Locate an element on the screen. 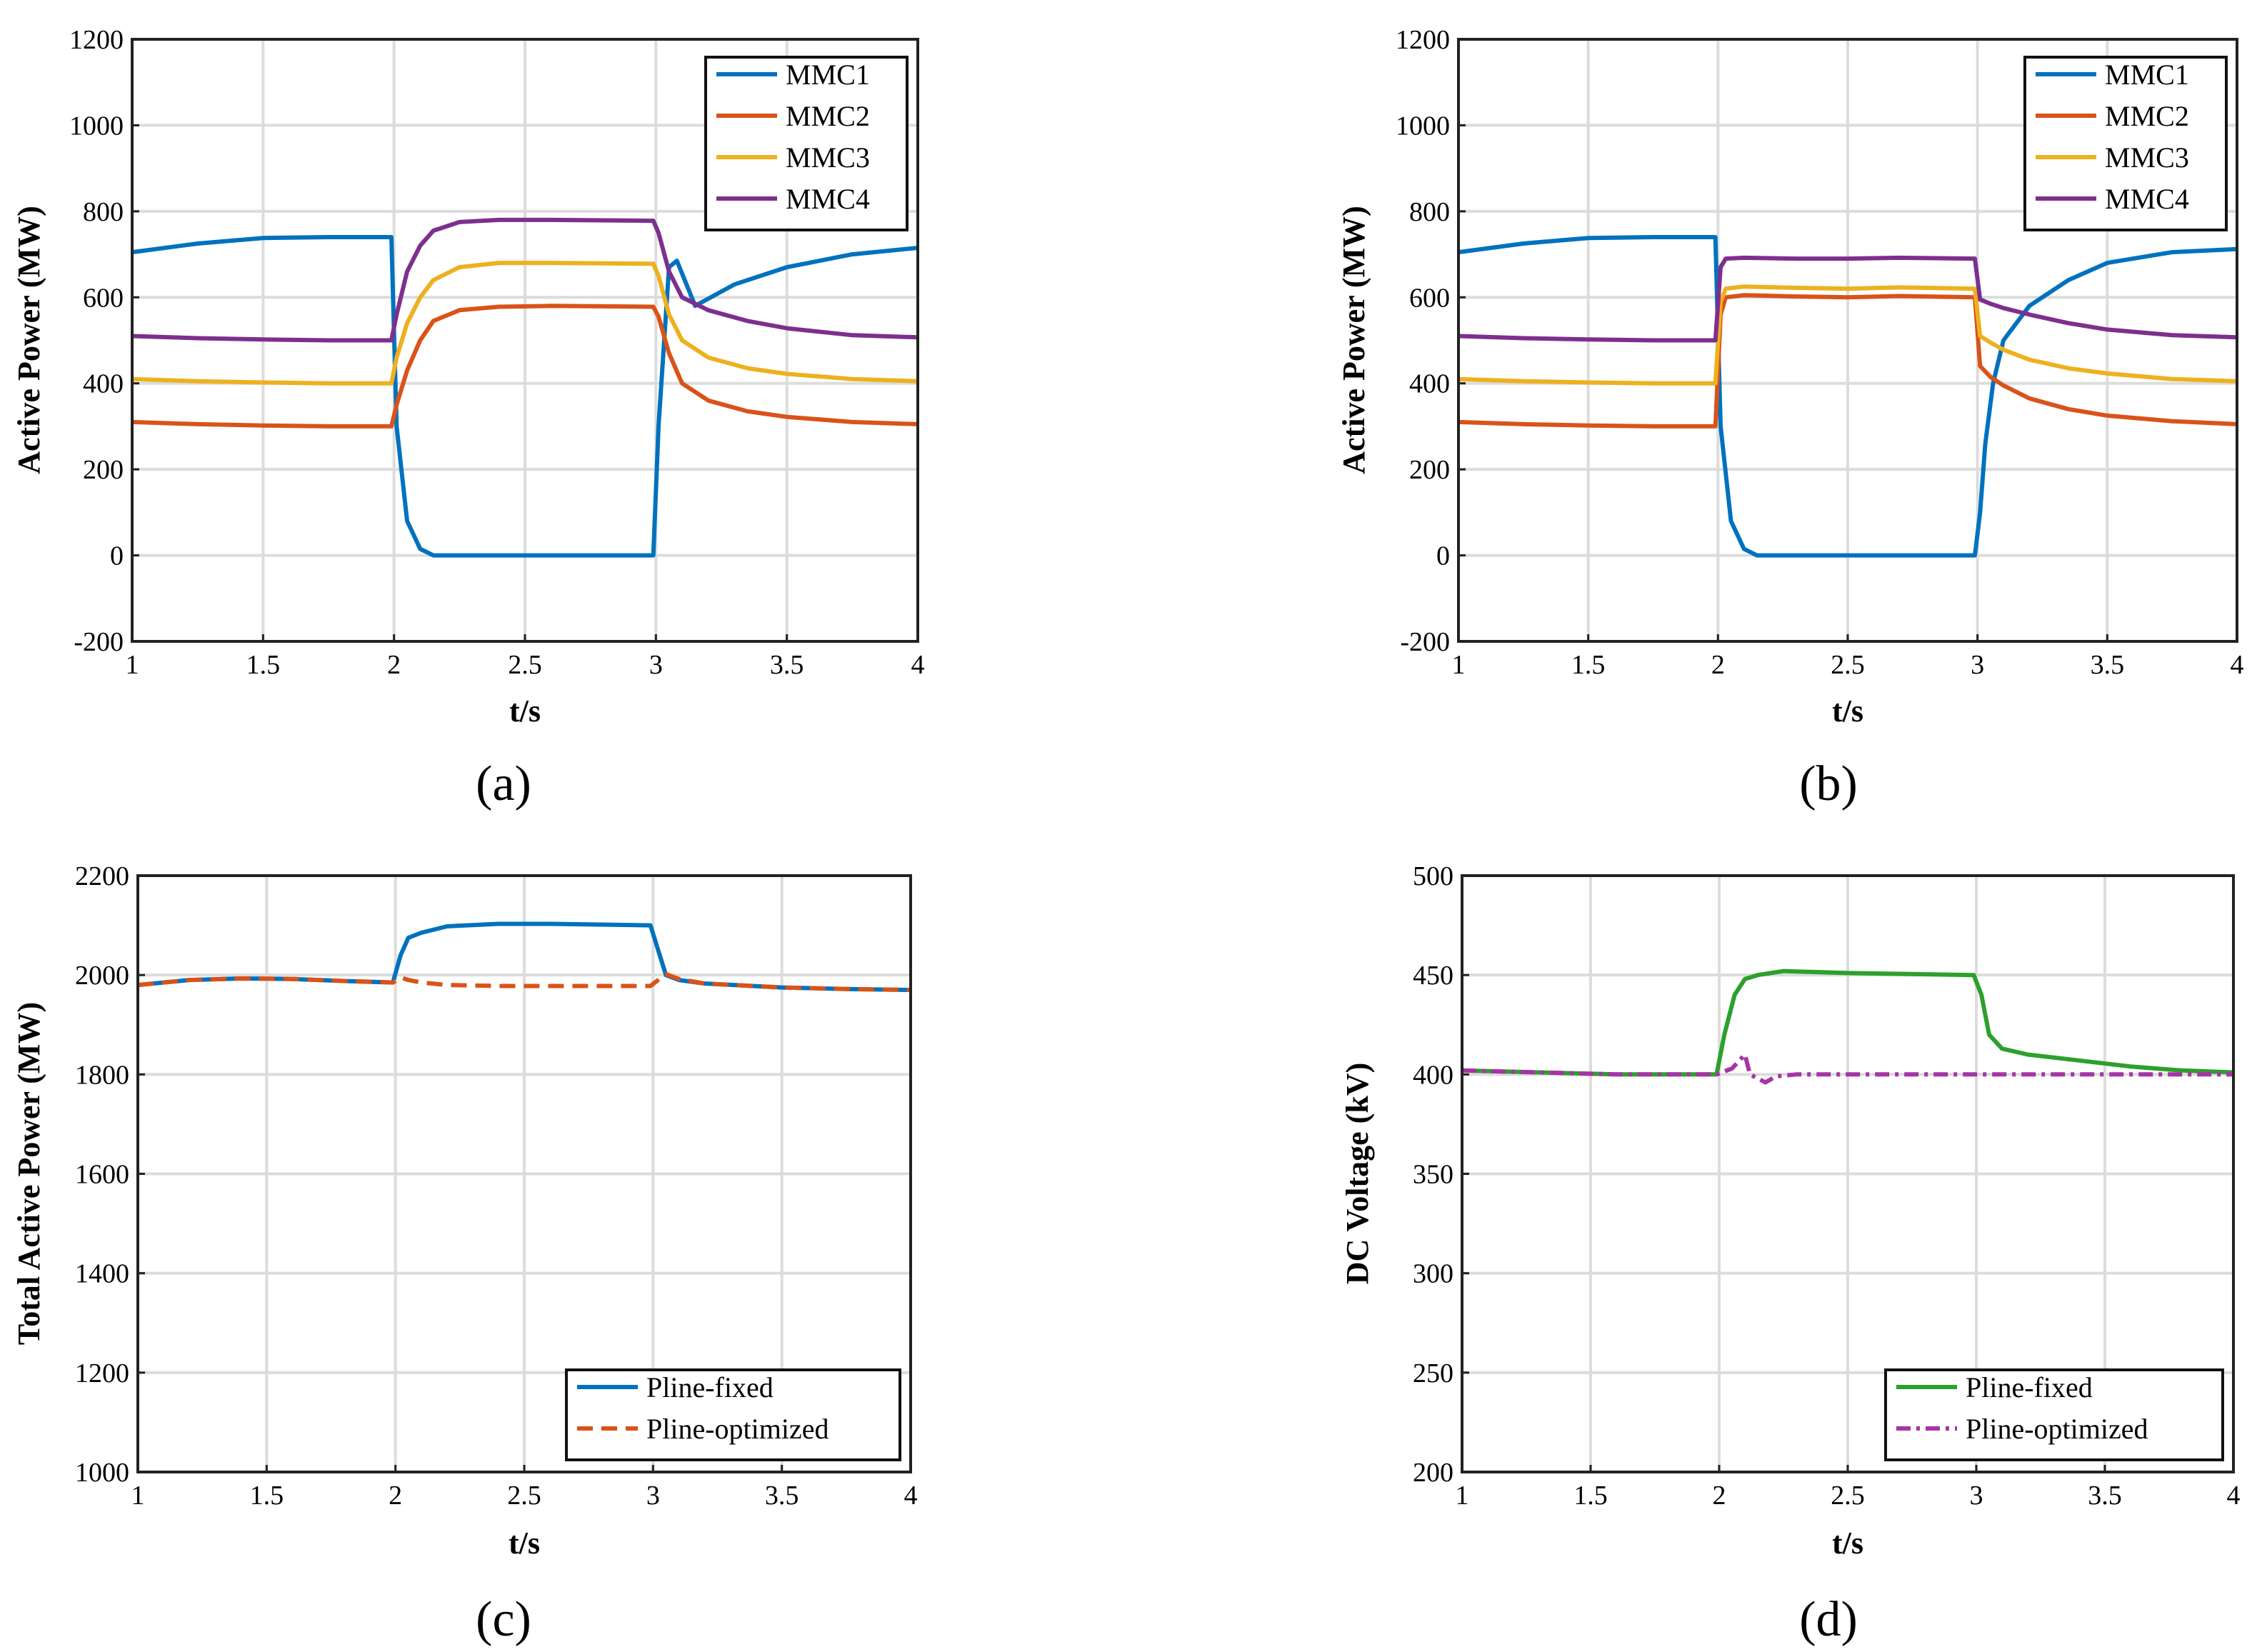 The height and width of the screenshot is (1652, 2252). y-tick-labels: 1000 1200 1400 1600 1800 2000 2200 is located at coordinates (110, 1174).